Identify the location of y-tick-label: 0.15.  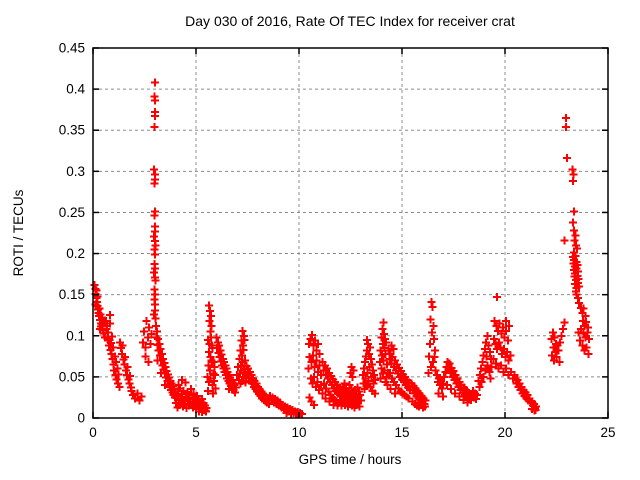
(72, 294).